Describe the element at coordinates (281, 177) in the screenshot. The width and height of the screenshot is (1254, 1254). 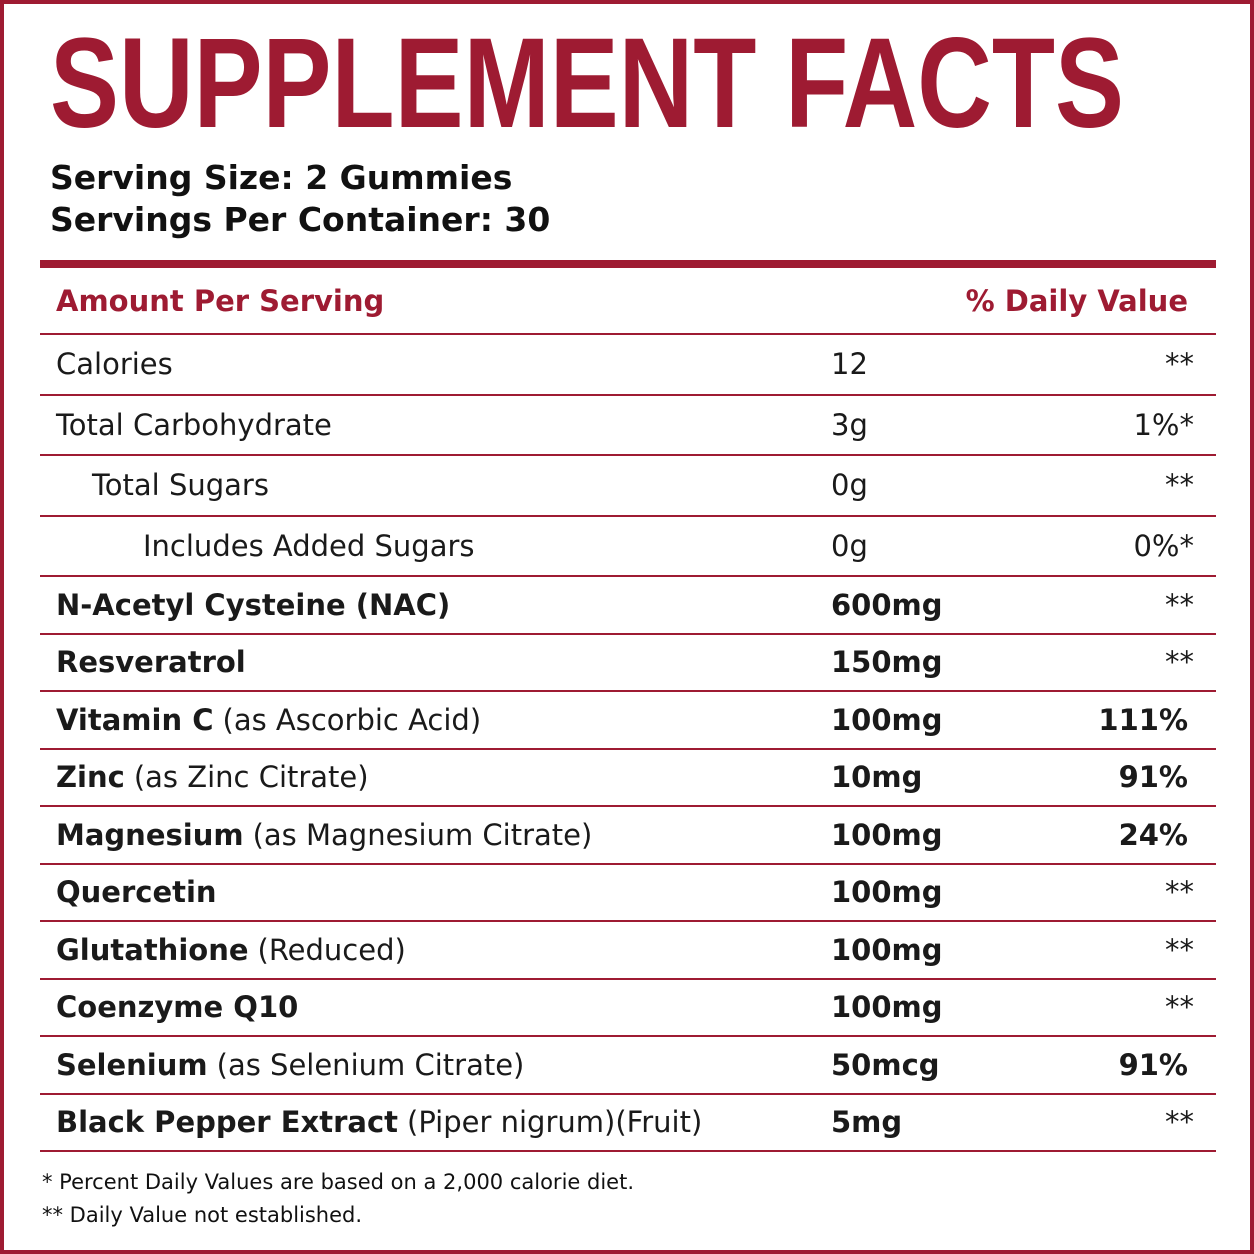
I see `serving-size: Serving Size: 2 Gummies` at that location.